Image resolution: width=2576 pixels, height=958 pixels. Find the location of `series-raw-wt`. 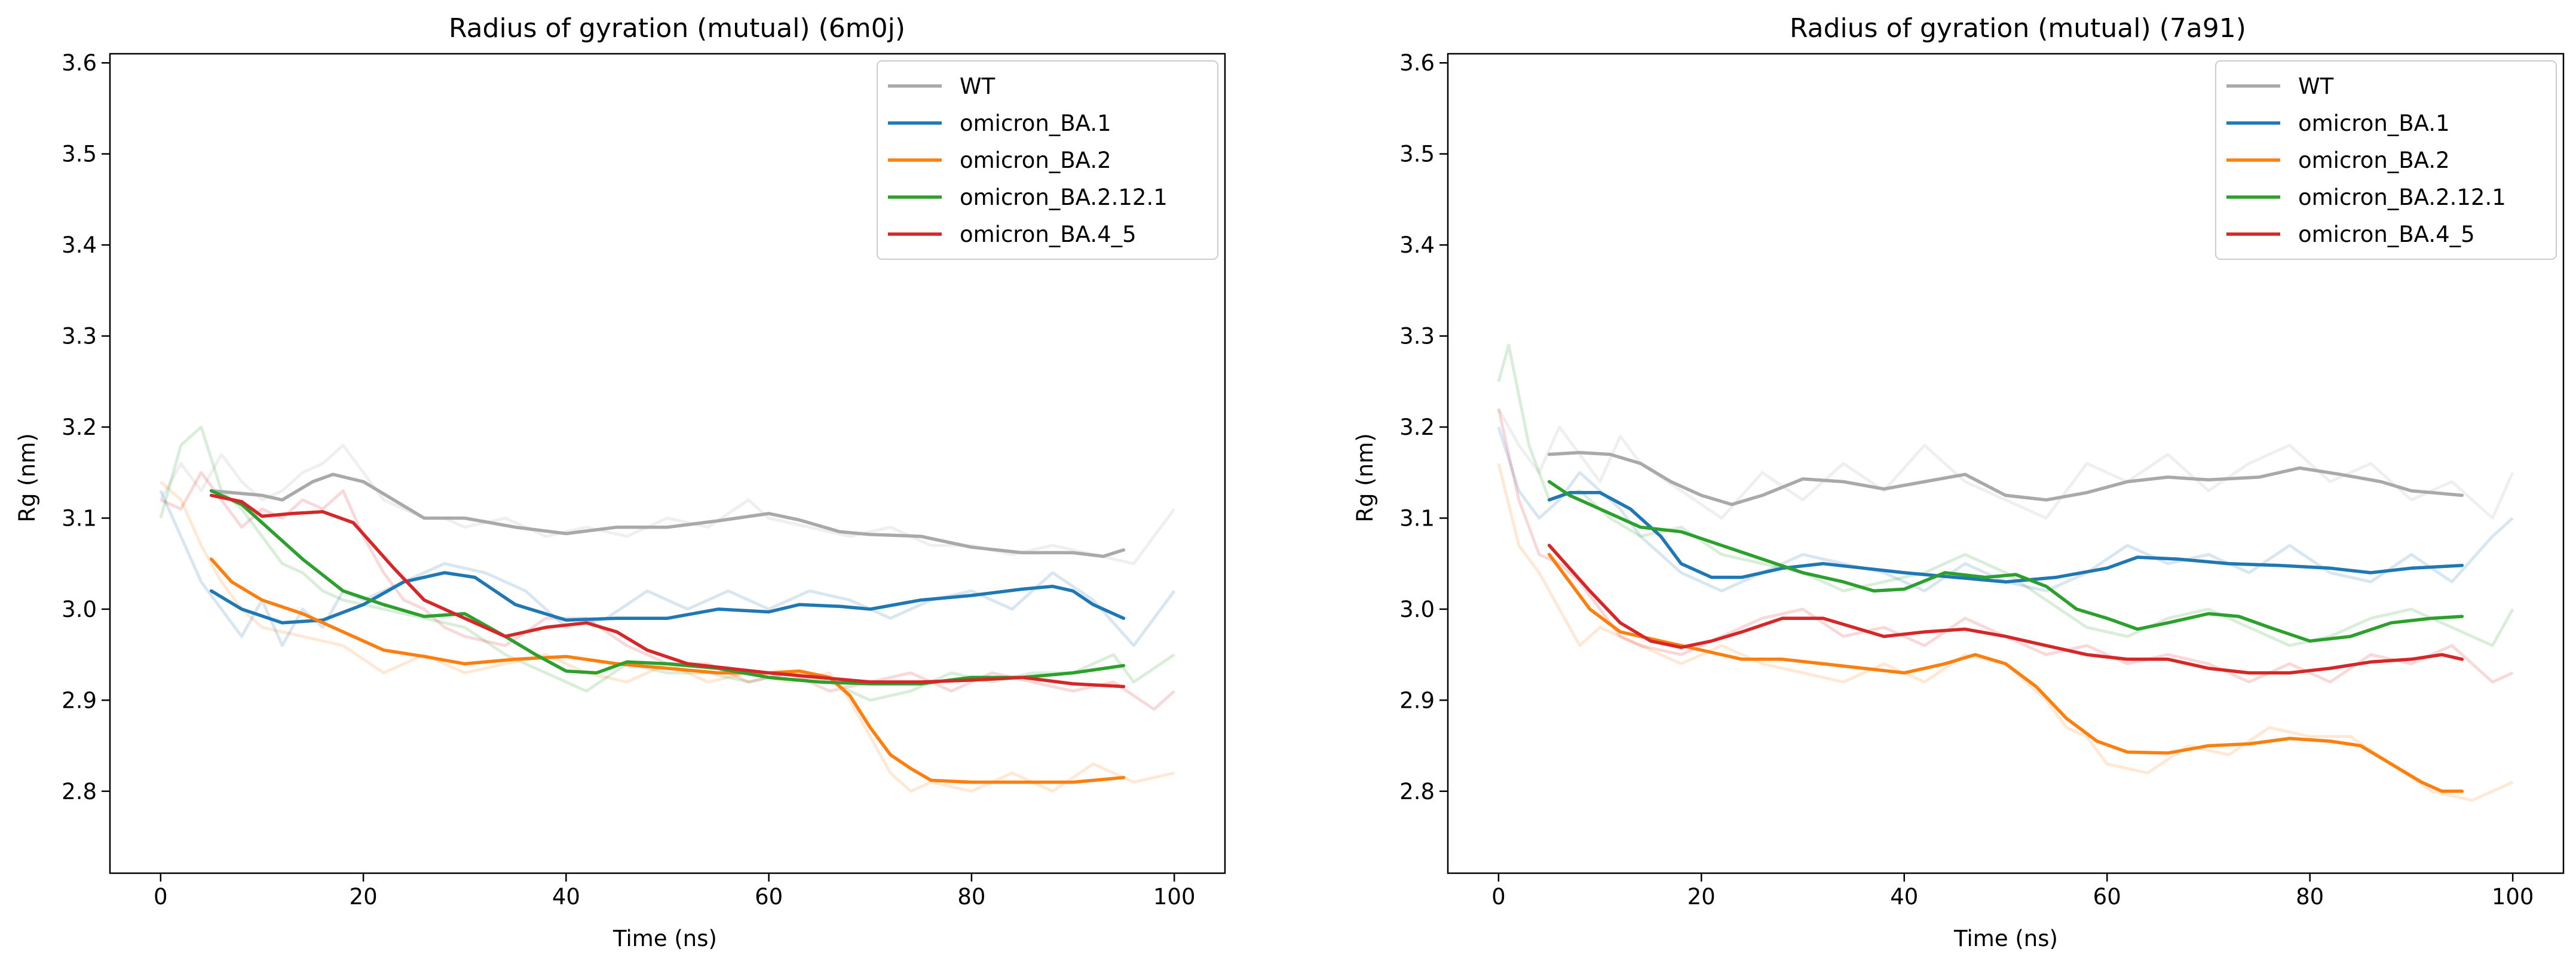

series-raw-wt is located at coordinates (2006, 464).